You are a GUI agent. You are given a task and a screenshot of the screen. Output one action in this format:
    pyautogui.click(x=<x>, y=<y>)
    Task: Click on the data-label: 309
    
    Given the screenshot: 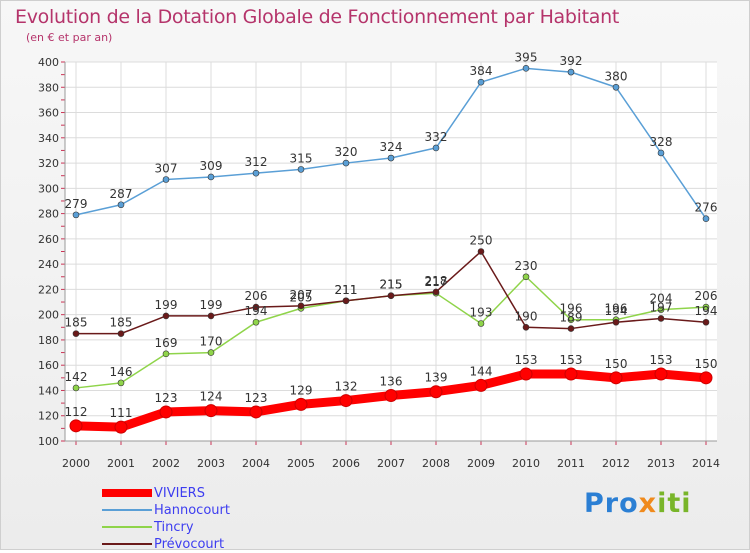 What is the action you would take?
    pyautogui.click(x=211, y=166)
    